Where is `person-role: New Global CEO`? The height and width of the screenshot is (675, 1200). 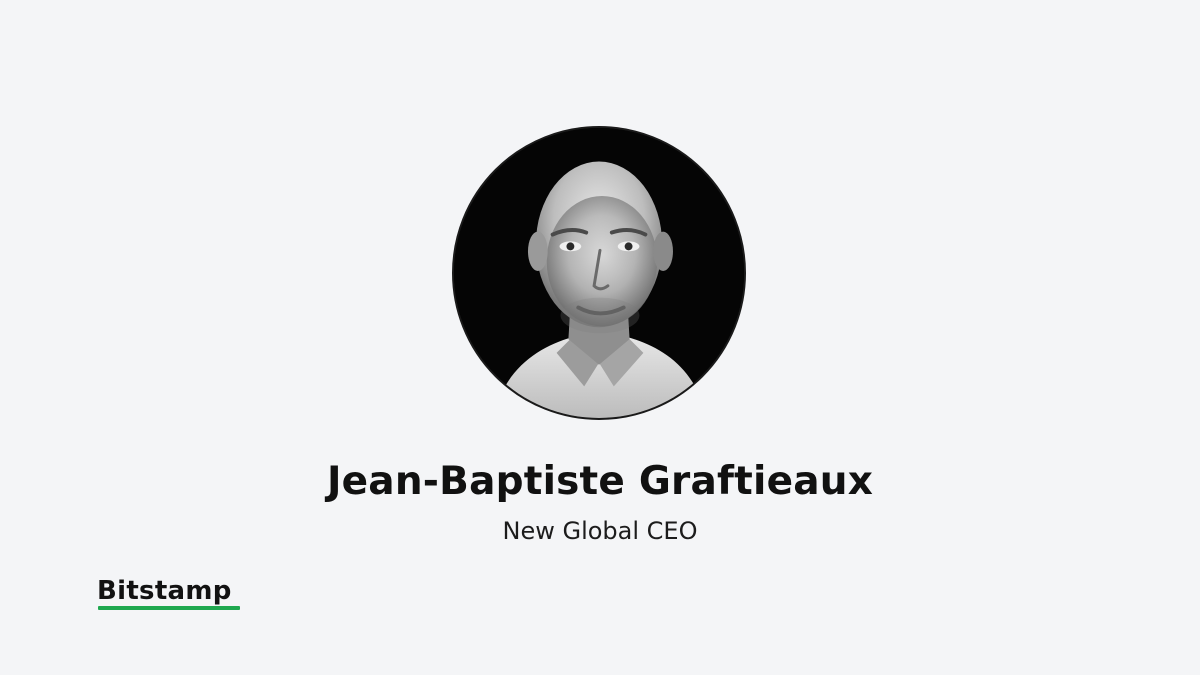 person-role: New Global CEO is located at coordinates (600, 531).